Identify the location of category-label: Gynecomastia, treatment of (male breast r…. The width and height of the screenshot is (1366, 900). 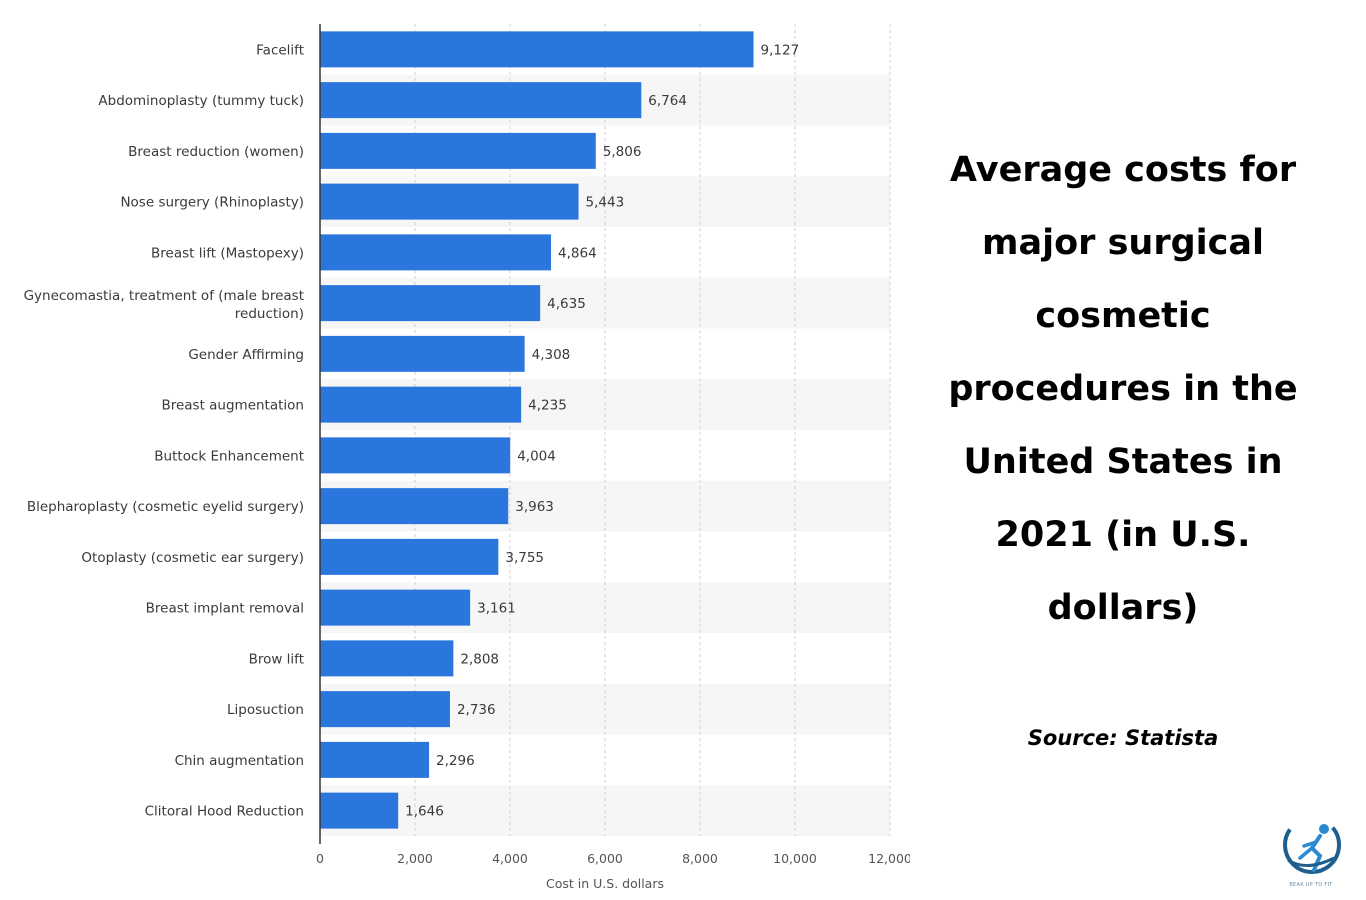
(164, 305).